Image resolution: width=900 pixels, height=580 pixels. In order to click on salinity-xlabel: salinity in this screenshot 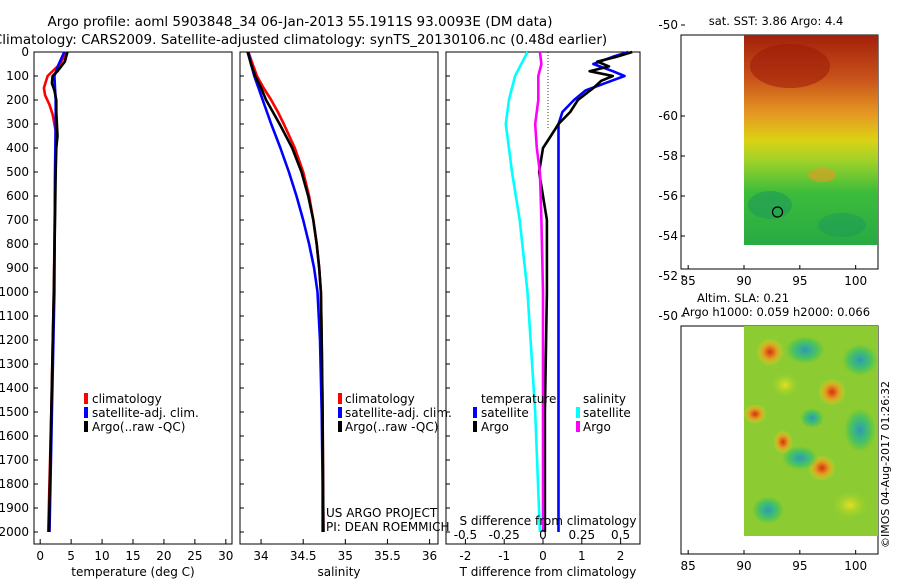, I will do `click(338, 572)`.